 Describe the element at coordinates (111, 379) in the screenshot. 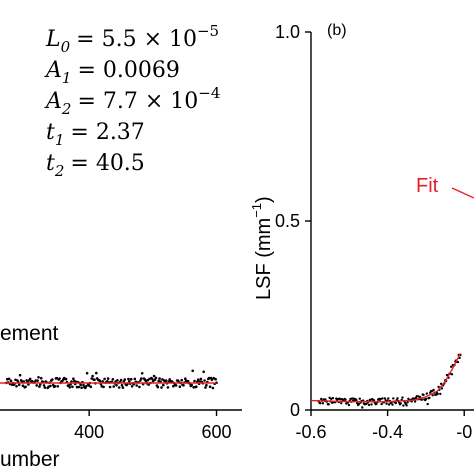

I see `panel-a-measurement-points` at that location.